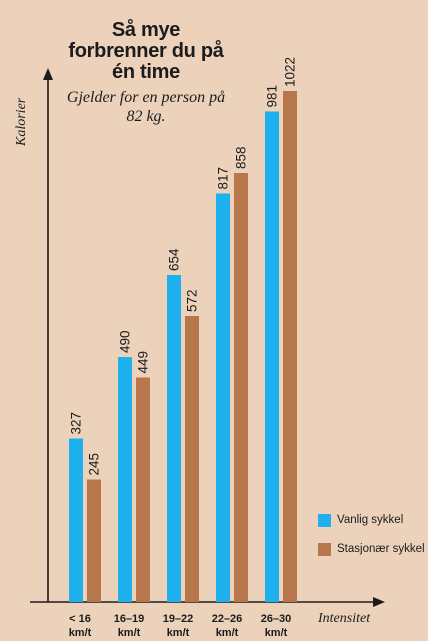  I want to click on category-label-2: 19–22, so click(178, 619).